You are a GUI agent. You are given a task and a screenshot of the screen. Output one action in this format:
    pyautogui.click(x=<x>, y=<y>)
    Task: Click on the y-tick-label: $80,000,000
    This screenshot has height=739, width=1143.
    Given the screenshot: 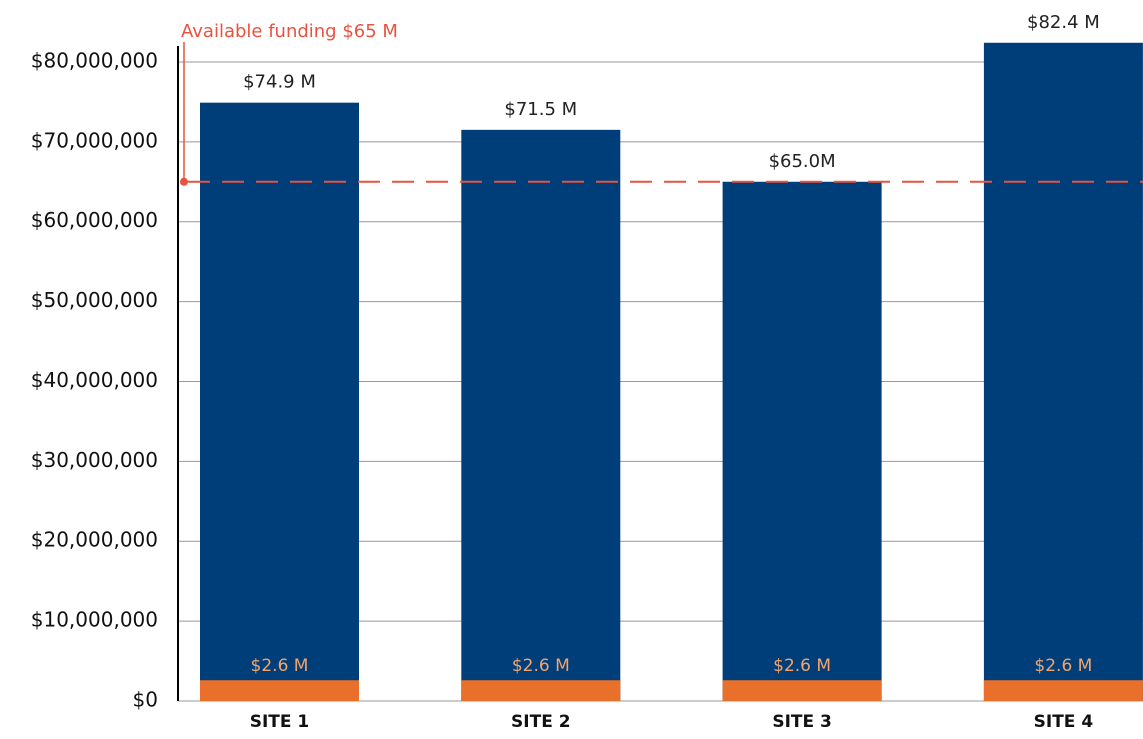 What is the action you would take?
    pyautogui.click(x=94, y=60)
    